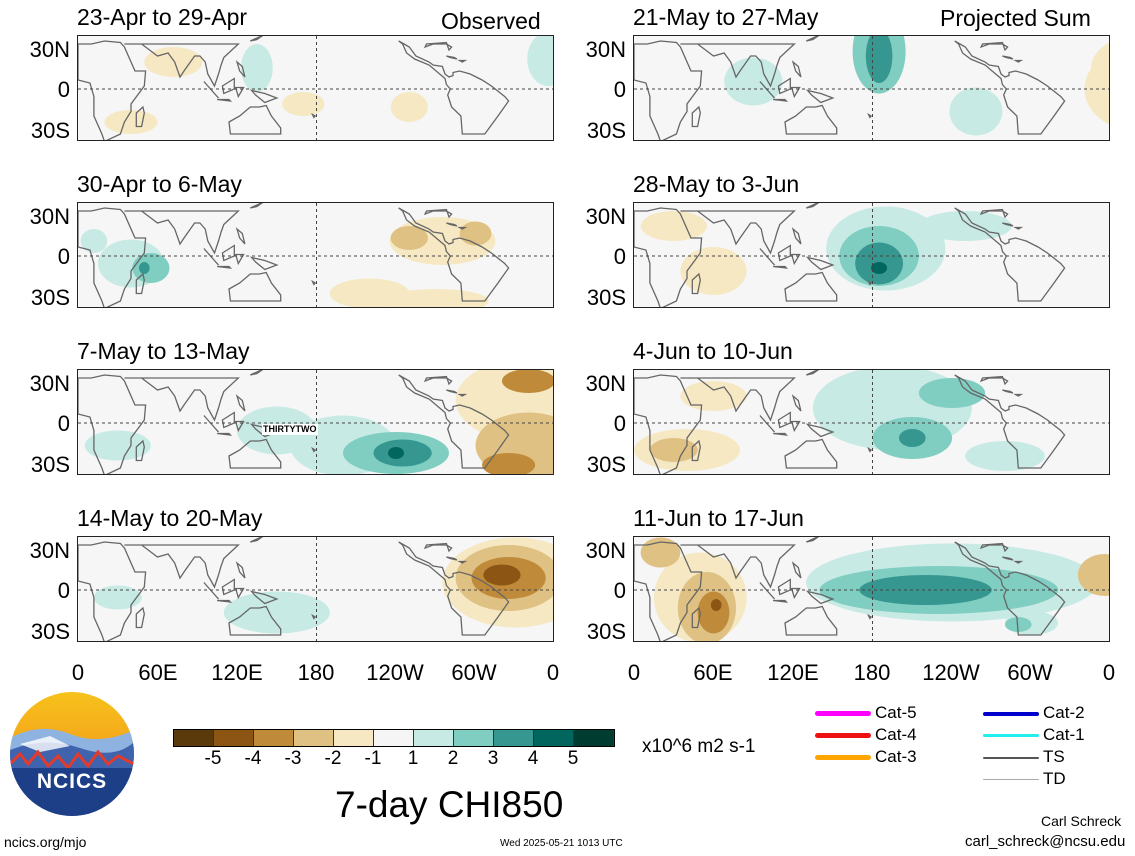 The image size is (1135, 856). Describe the element at coordinates (45, 842) in the screenshot. I see `site-link: ncics.org/mjo` at that location.